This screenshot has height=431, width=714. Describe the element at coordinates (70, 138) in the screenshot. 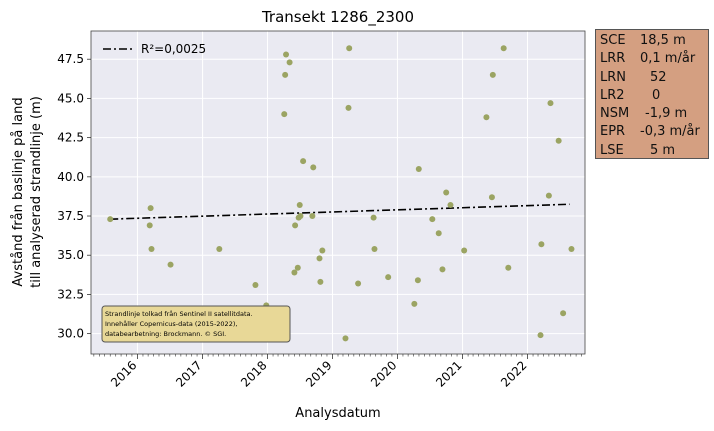

I see `y-tick-label: 42.5` at that location.